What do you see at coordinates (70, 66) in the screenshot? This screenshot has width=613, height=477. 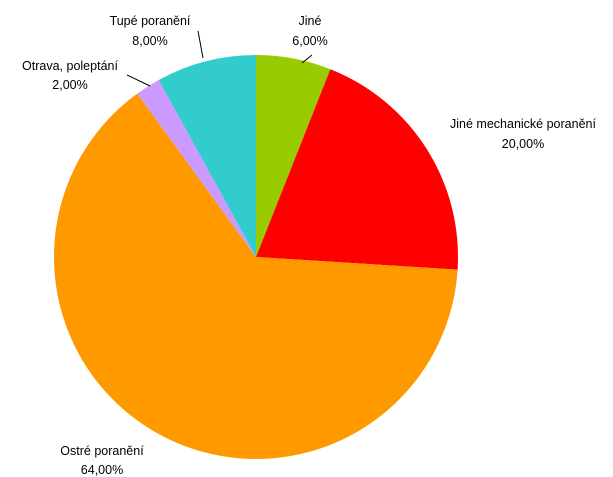 I see `slice-label-name: Otrava, poleptání` at bounding box center [70, 66].